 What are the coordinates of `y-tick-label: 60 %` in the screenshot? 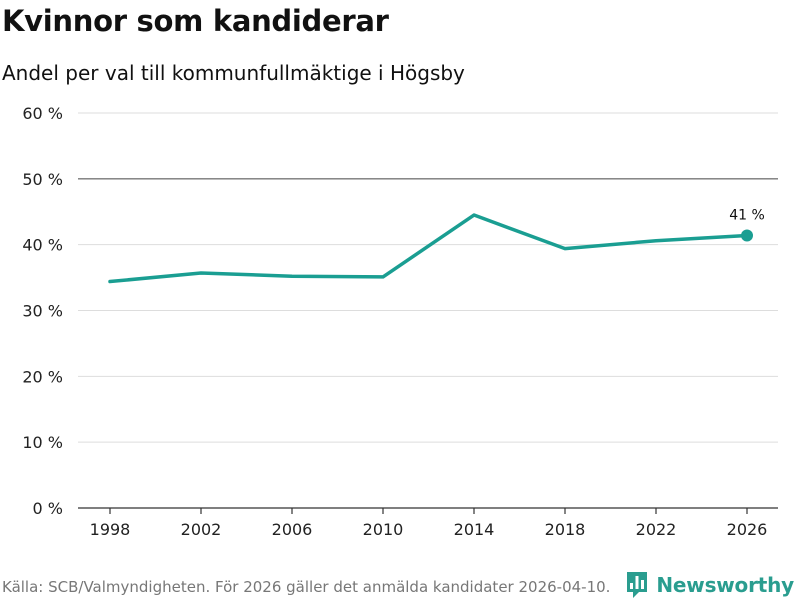 It's located at (42, 113).